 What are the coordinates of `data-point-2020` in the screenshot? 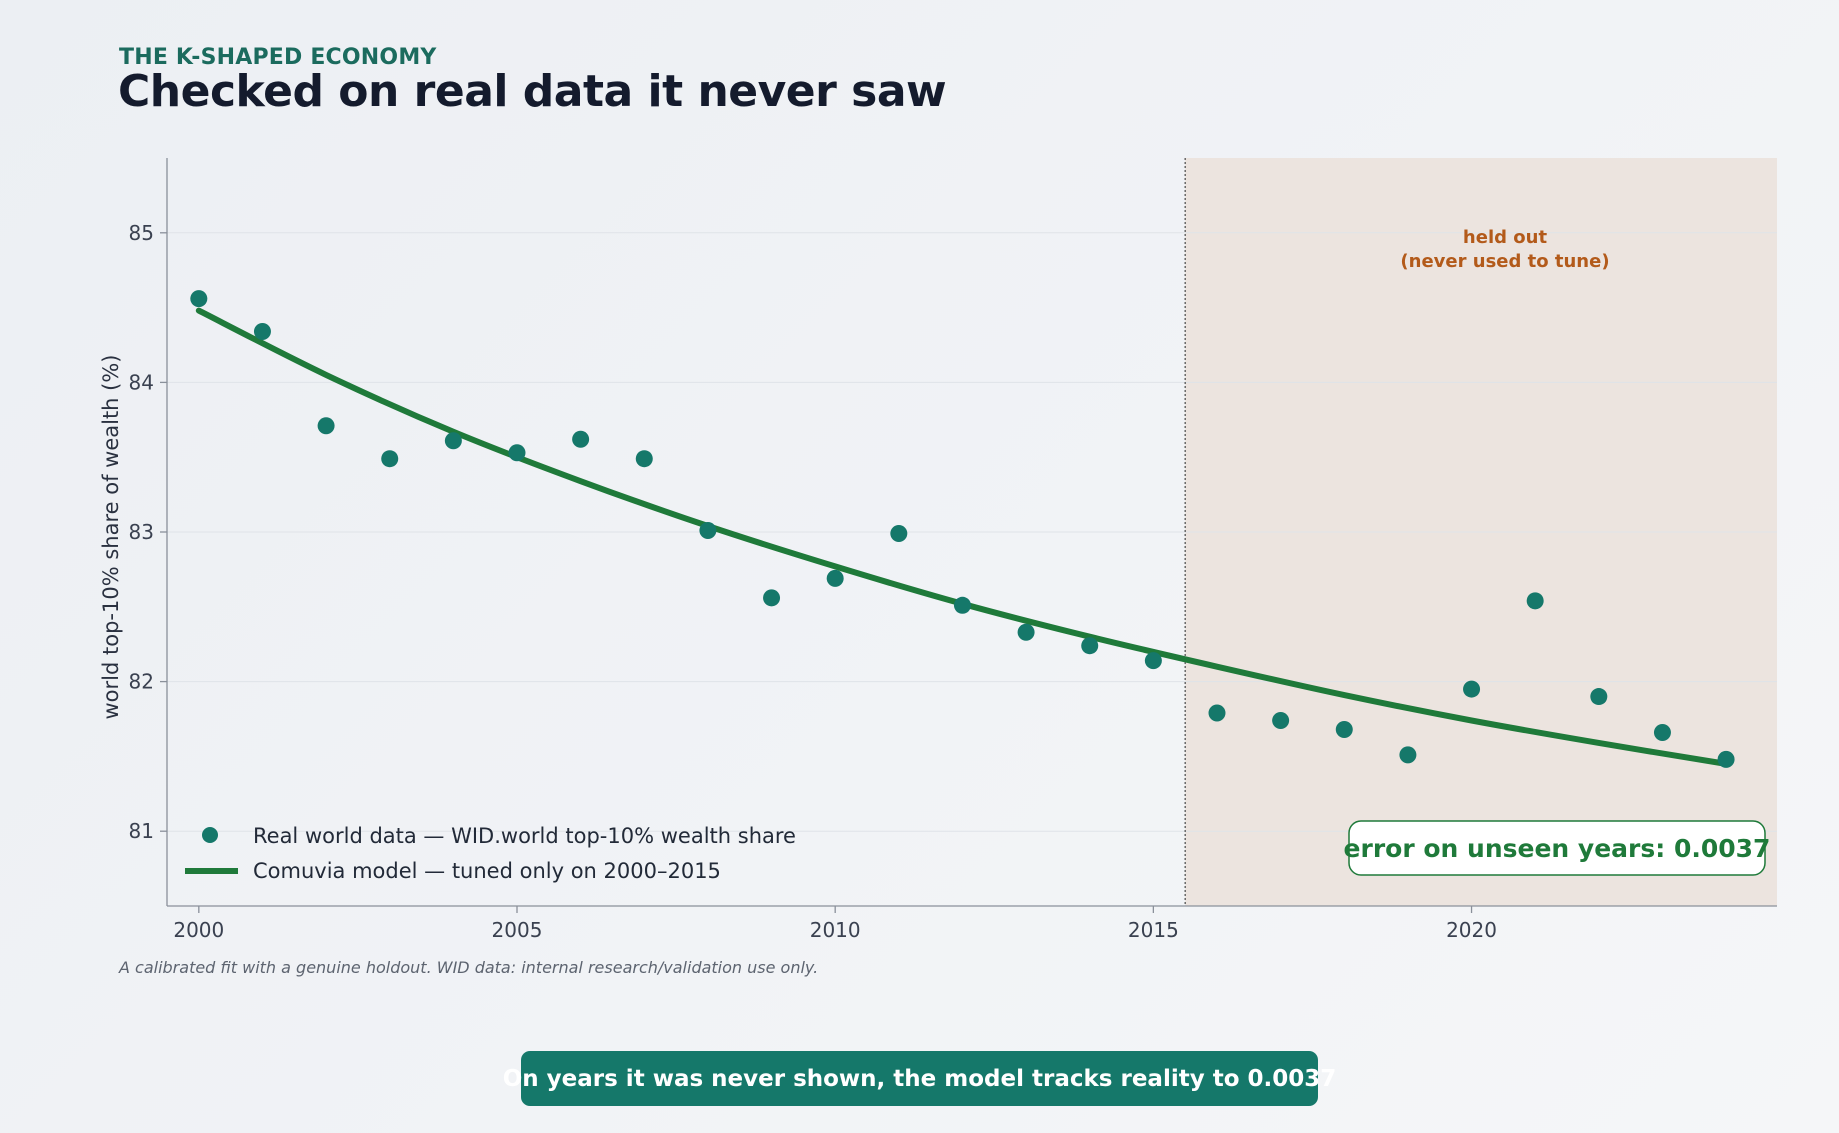 It's located at (1472, 689).